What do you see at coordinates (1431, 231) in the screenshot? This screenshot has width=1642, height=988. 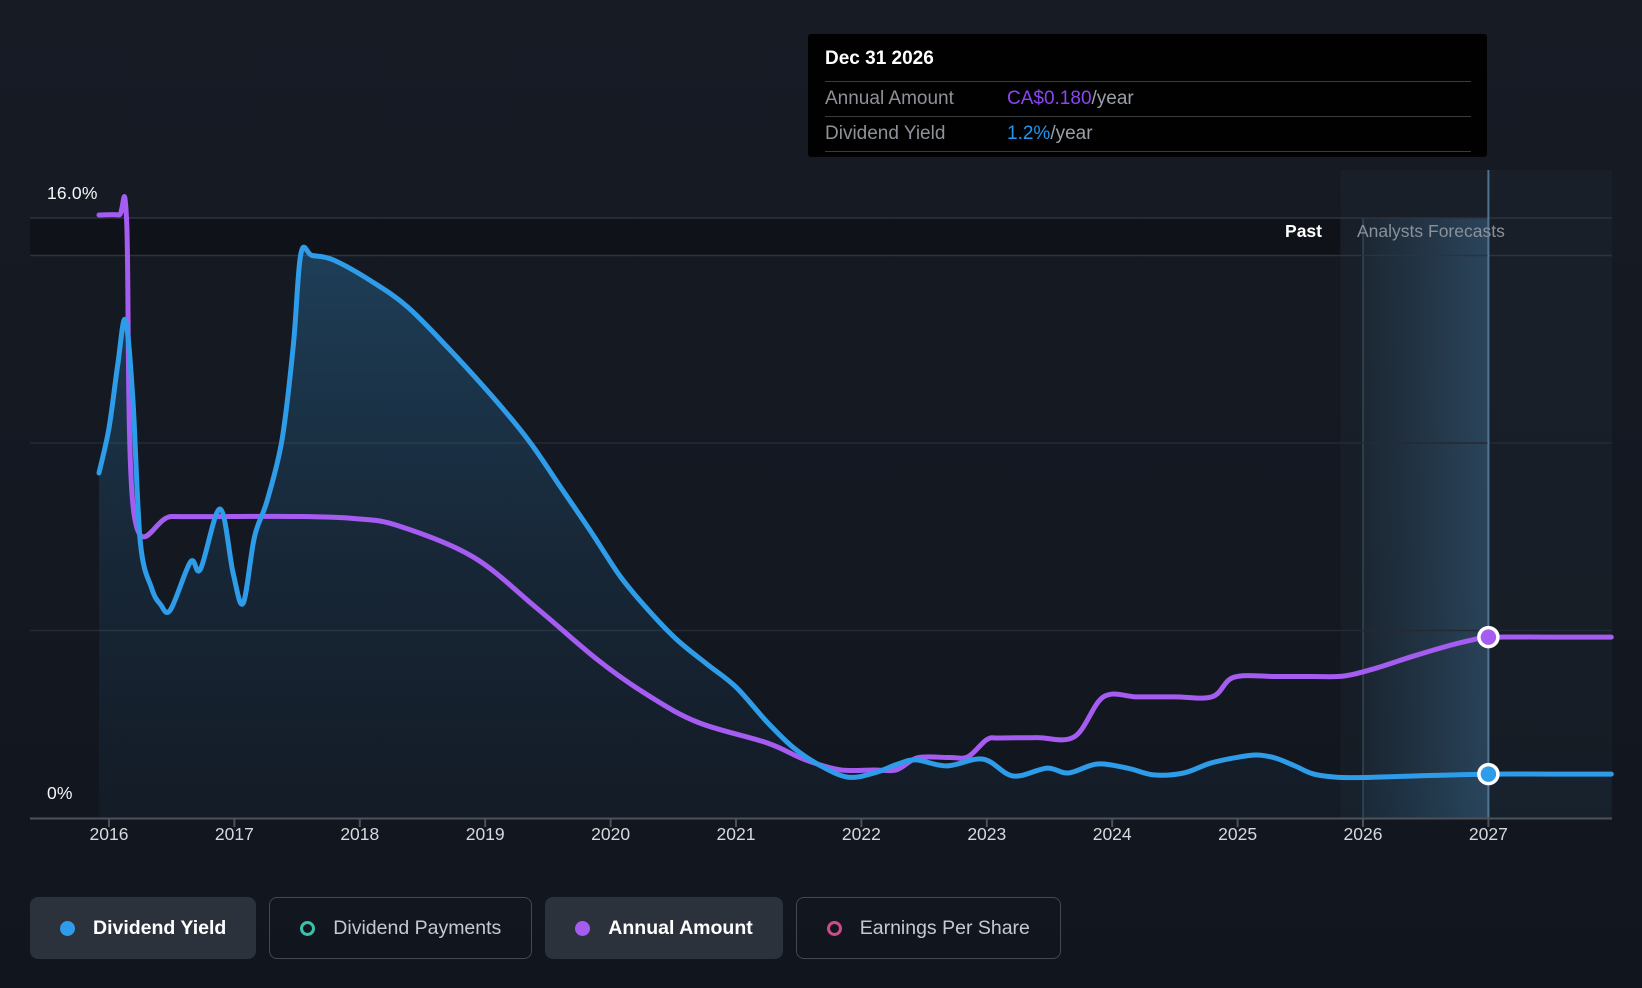 I see `forecast-zone-label: Analysts Forecasts` at bounding box center [1431, 231].